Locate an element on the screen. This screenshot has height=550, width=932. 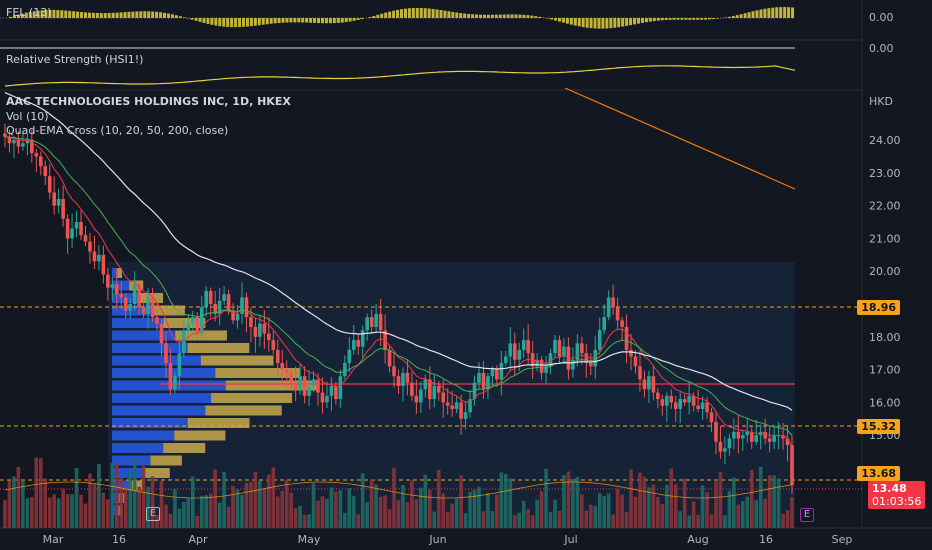
level-badge-1368: 13.68 is located at coordinates (878, 473).